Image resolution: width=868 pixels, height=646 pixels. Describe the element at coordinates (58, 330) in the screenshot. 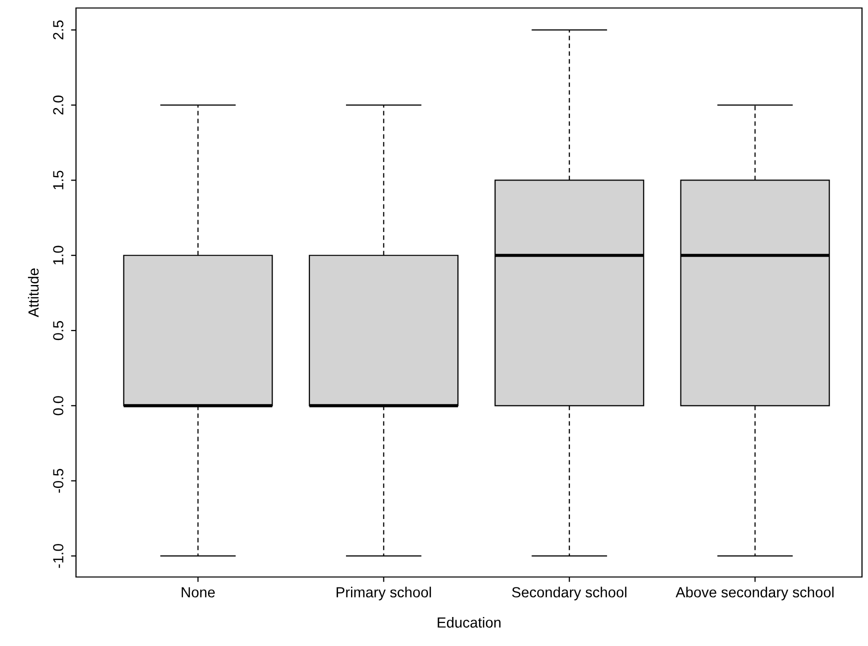

I see `y-tick-label: 0.5` at that location.